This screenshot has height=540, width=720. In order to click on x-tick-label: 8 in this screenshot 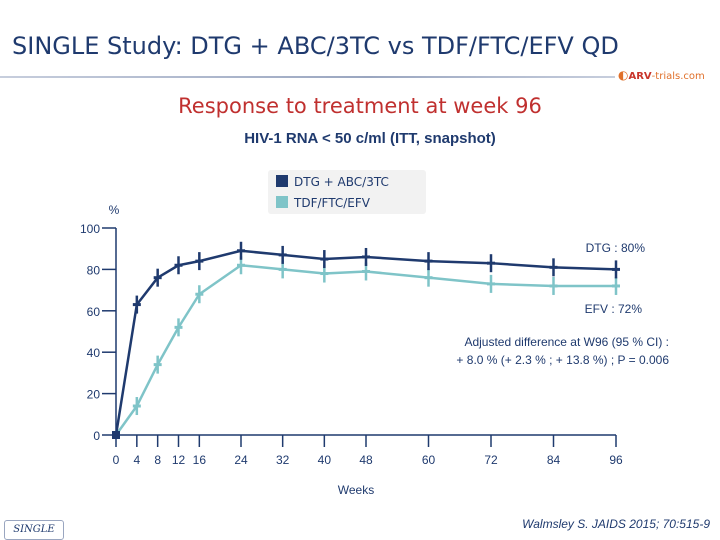, I will do `click(157, 460)`.